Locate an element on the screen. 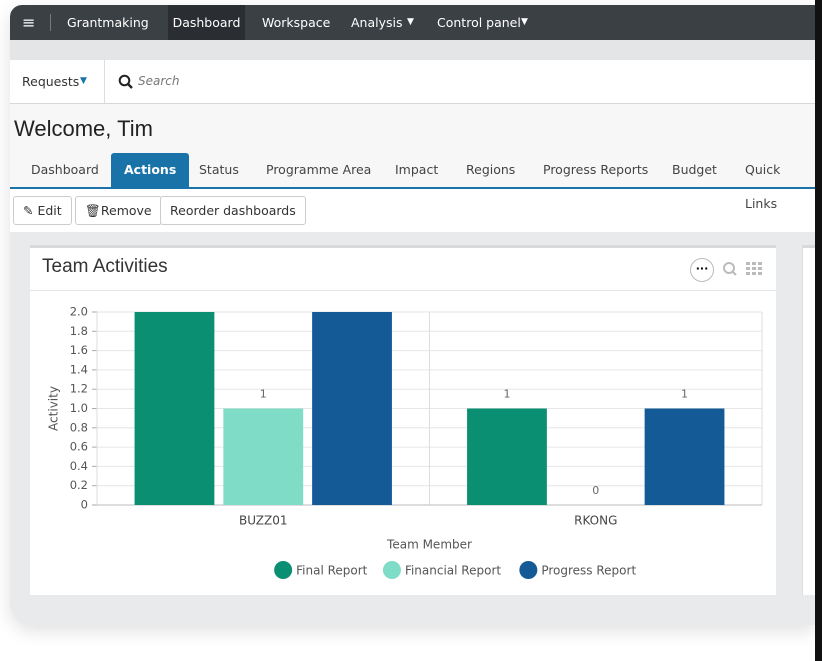 This screenshot has height=661, width=822. x-tick-label: BUZZ01 is located at coordinates (263, 521).